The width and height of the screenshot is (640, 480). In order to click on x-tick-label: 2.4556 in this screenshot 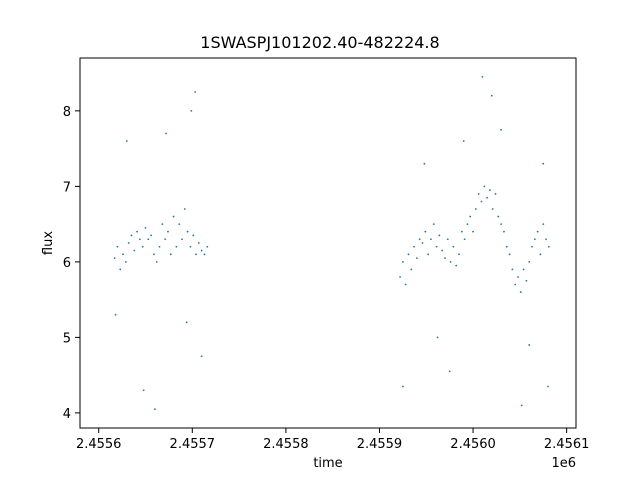, I will do `click(99, 444)`.